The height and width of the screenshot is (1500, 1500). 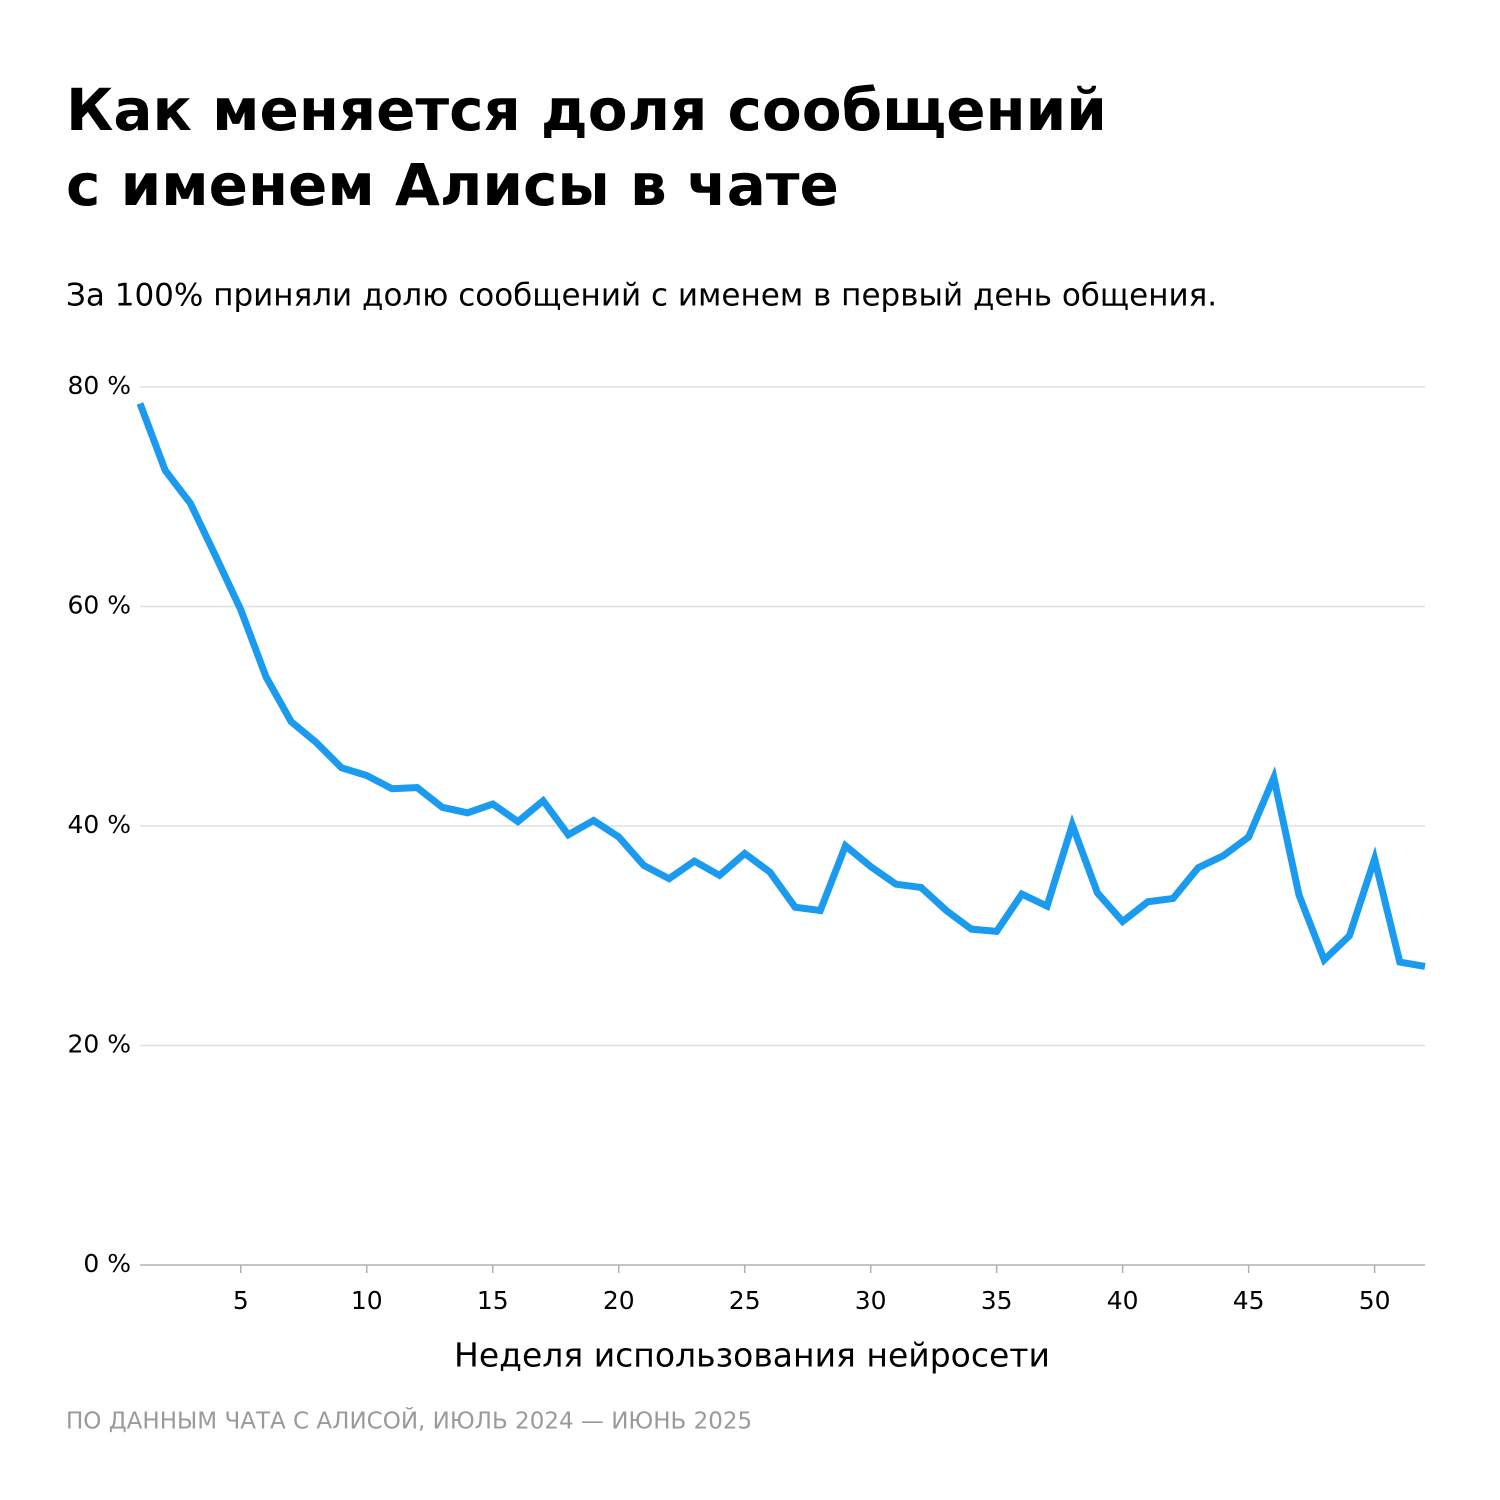 What do you see at coordinates (745, 1300) in the screenshot?
I see `x-tick-label: 25` at bounding box center [745, 1300].